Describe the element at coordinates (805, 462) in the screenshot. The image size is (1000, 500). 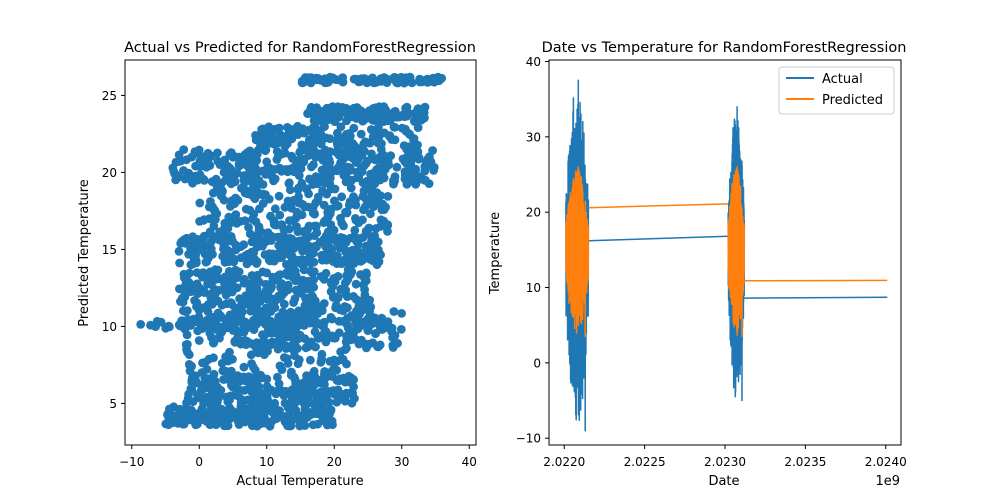
I see `x-tick-label: 2.0235` at that location.